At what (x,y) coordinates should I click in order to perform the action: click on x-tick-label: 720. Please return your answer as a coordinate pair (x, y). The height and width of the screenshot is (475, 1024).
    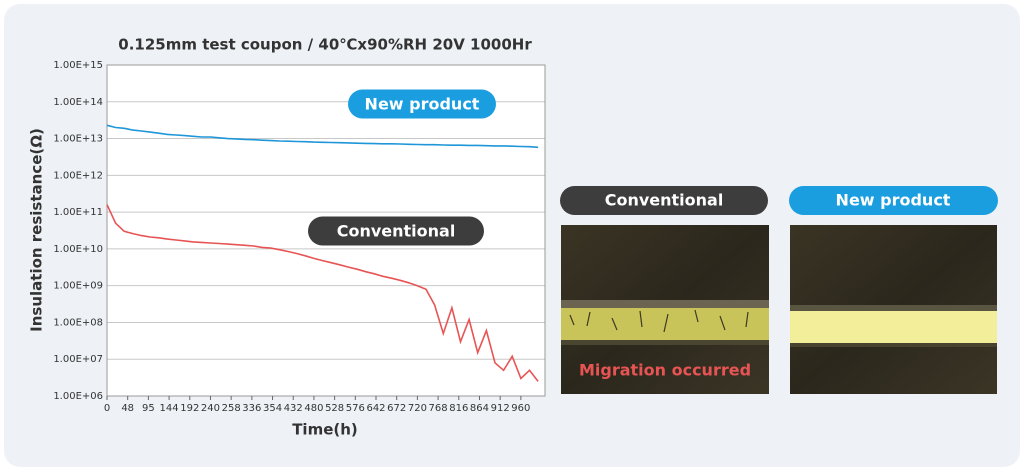
    Looking at the image, I should click on (417, 408).